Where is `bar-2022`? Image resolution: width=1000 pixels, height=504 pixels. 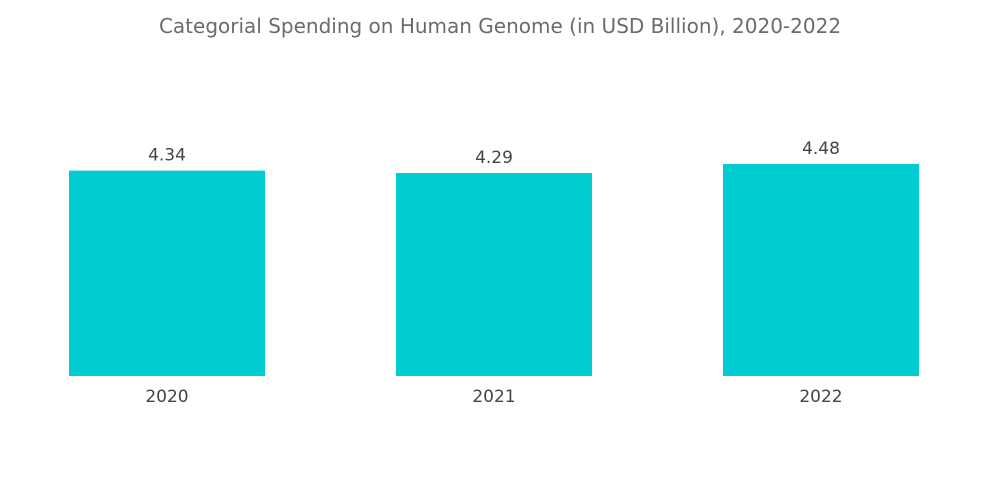 bar-2022 is located at coordinates (821, 270).